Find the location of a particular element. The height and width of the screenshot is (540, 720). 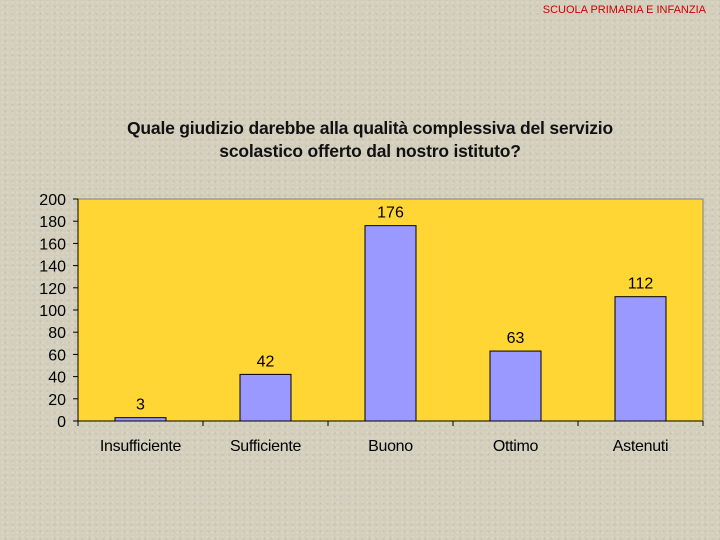

y-tick-label: 100 is located at coordinates (52, 311).